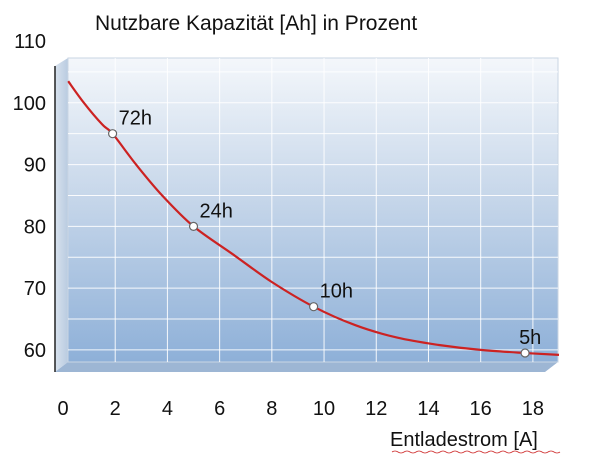 The width and height of the screenshot is (599, 464). Describe the element at coordinates (35, 227) in the screenshot. I see `y-tick-label: 80` at that location.